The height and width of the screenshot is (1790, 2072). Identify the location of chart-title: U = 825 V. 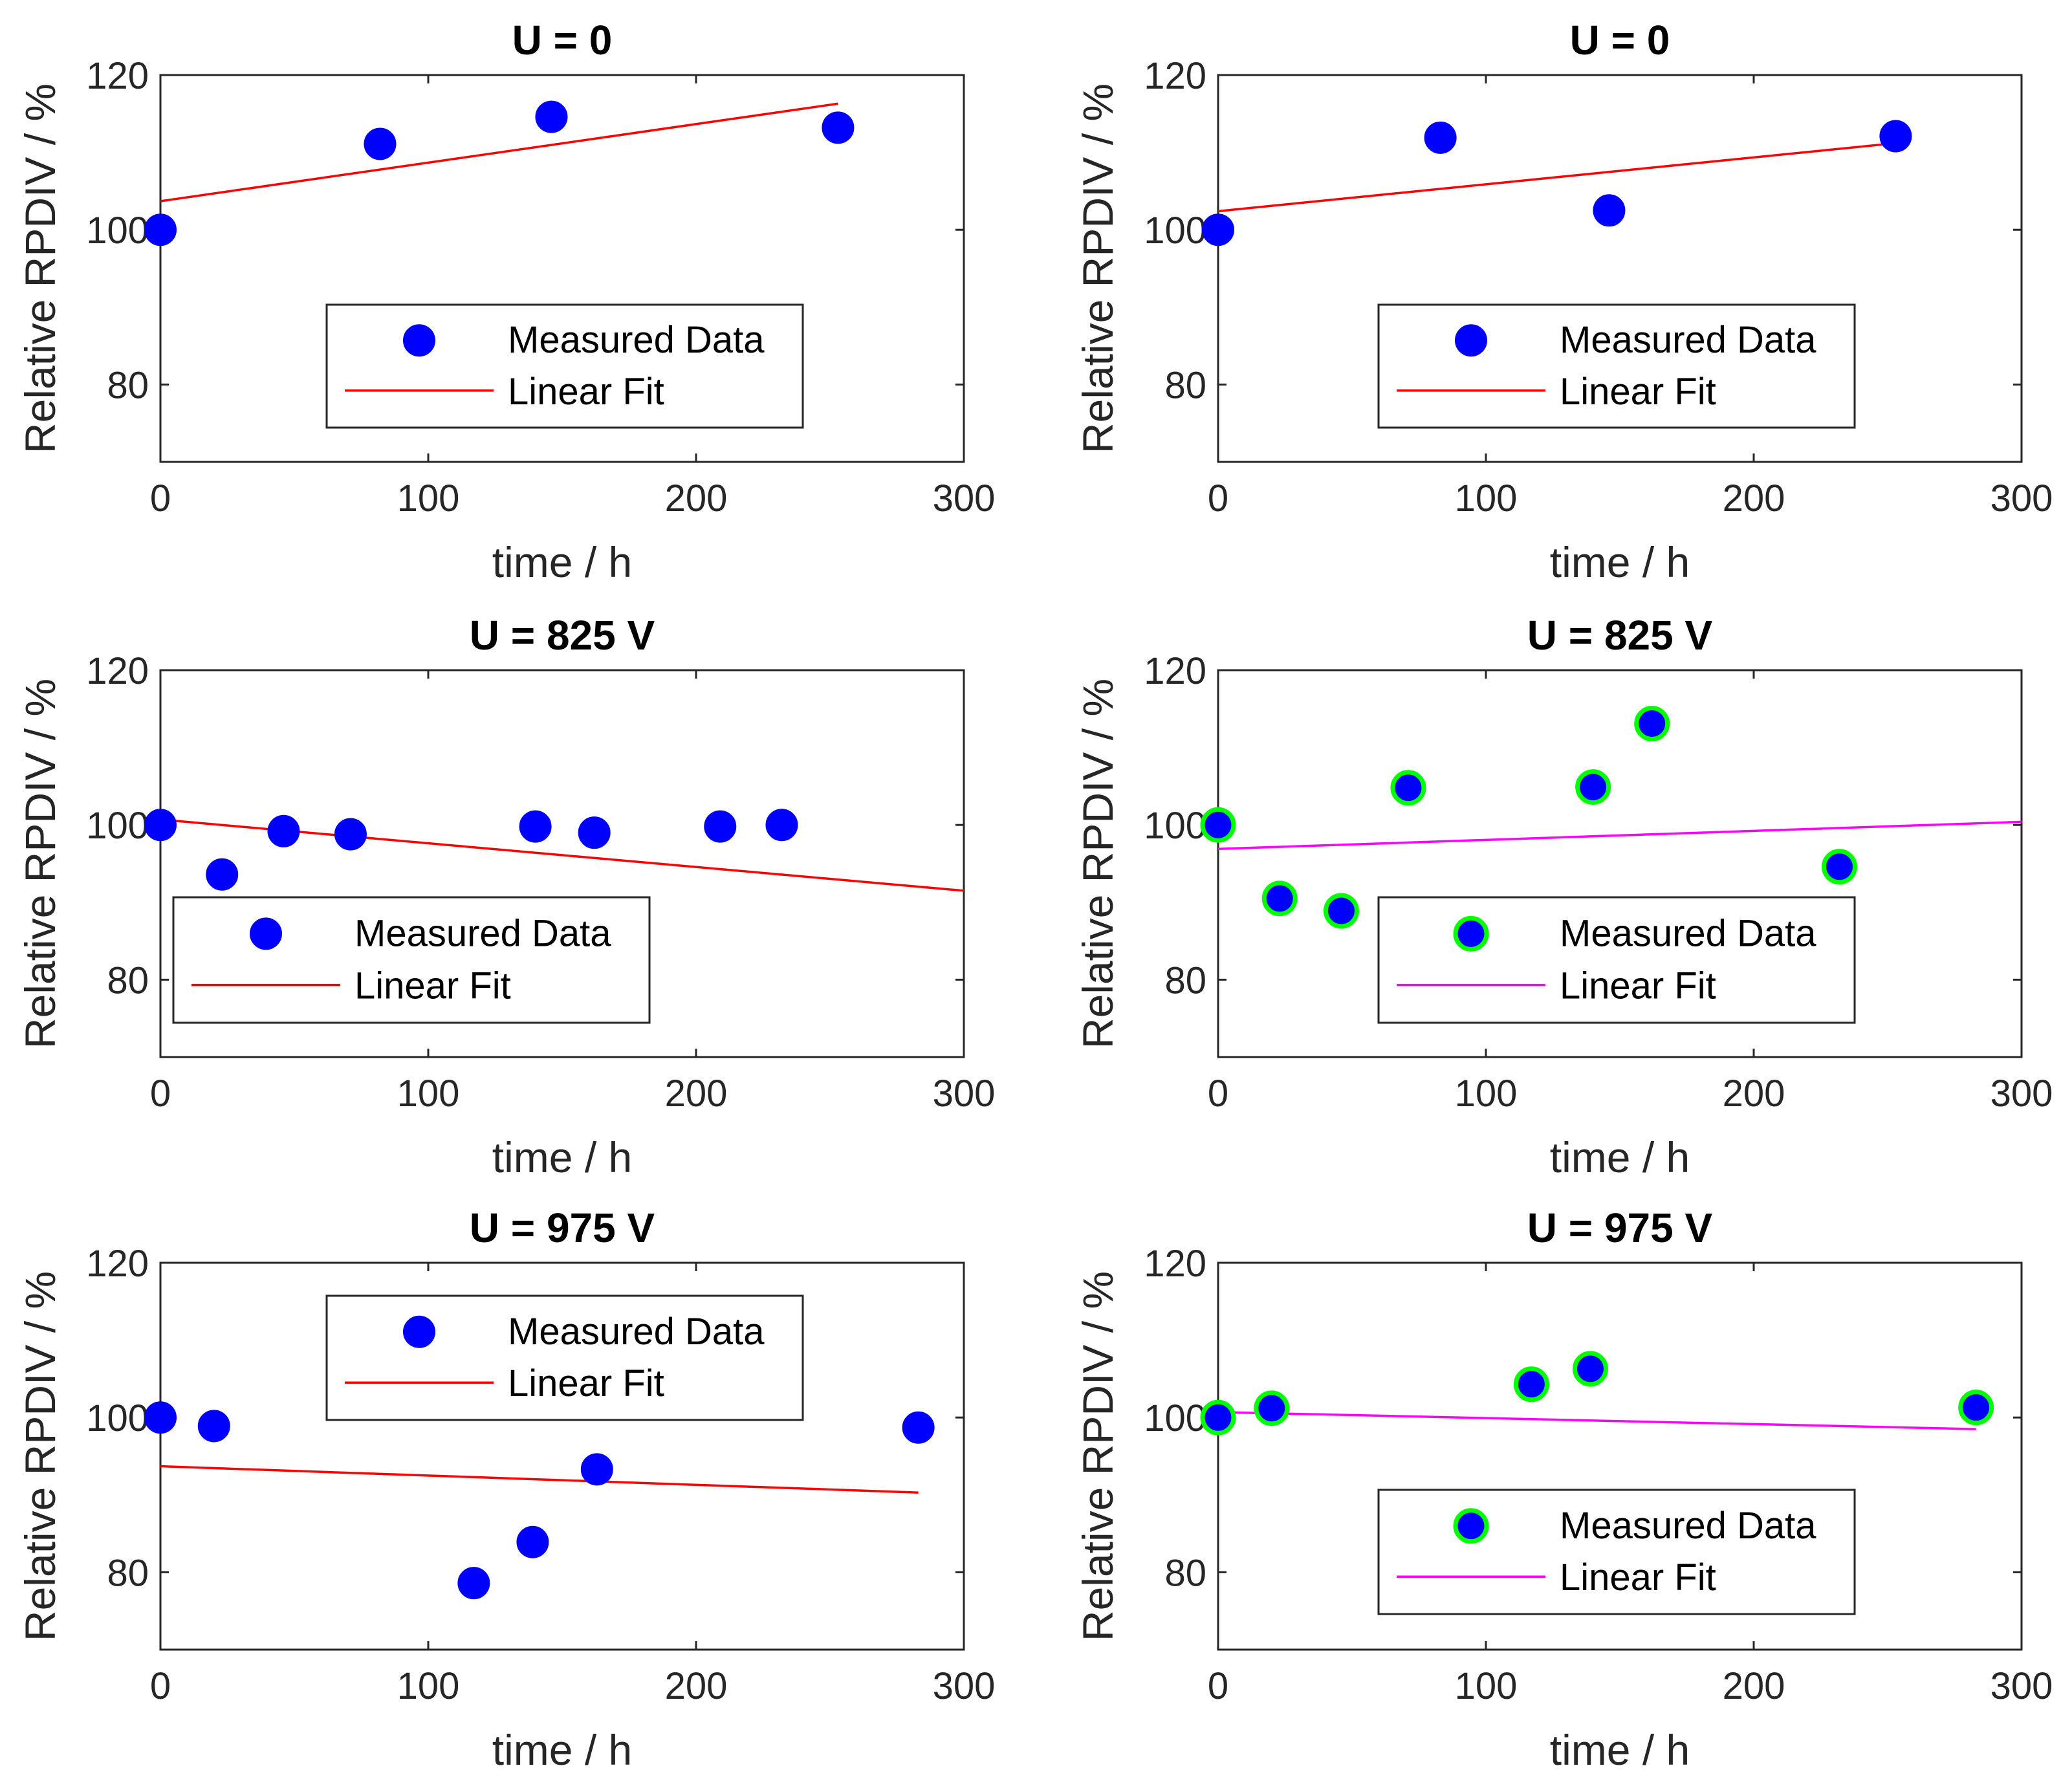
(1620, 635).